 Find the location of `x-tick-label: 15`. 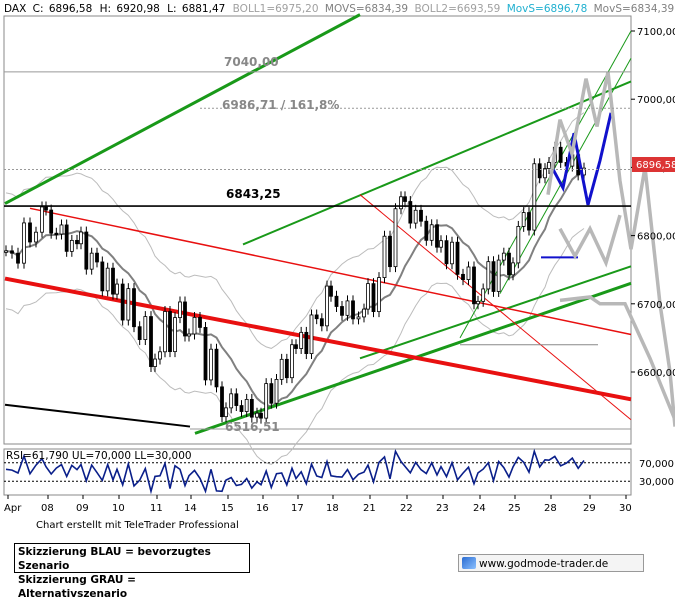

x-tick-label: 15 is located at coordinates (227, 508).